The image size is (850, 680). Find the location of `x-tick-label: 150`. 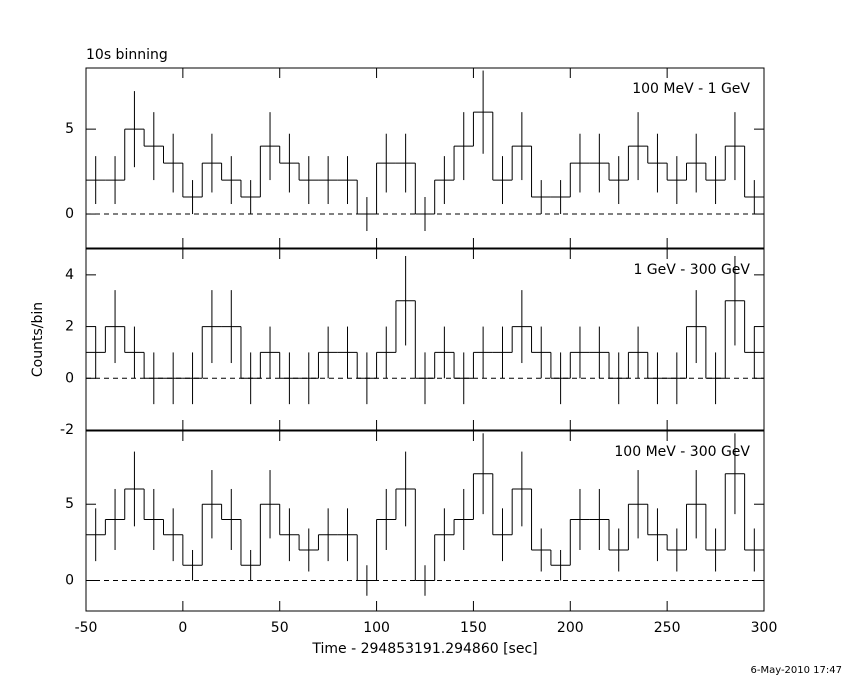

x-tick-label: 150 is located at coordinates (473, 628).